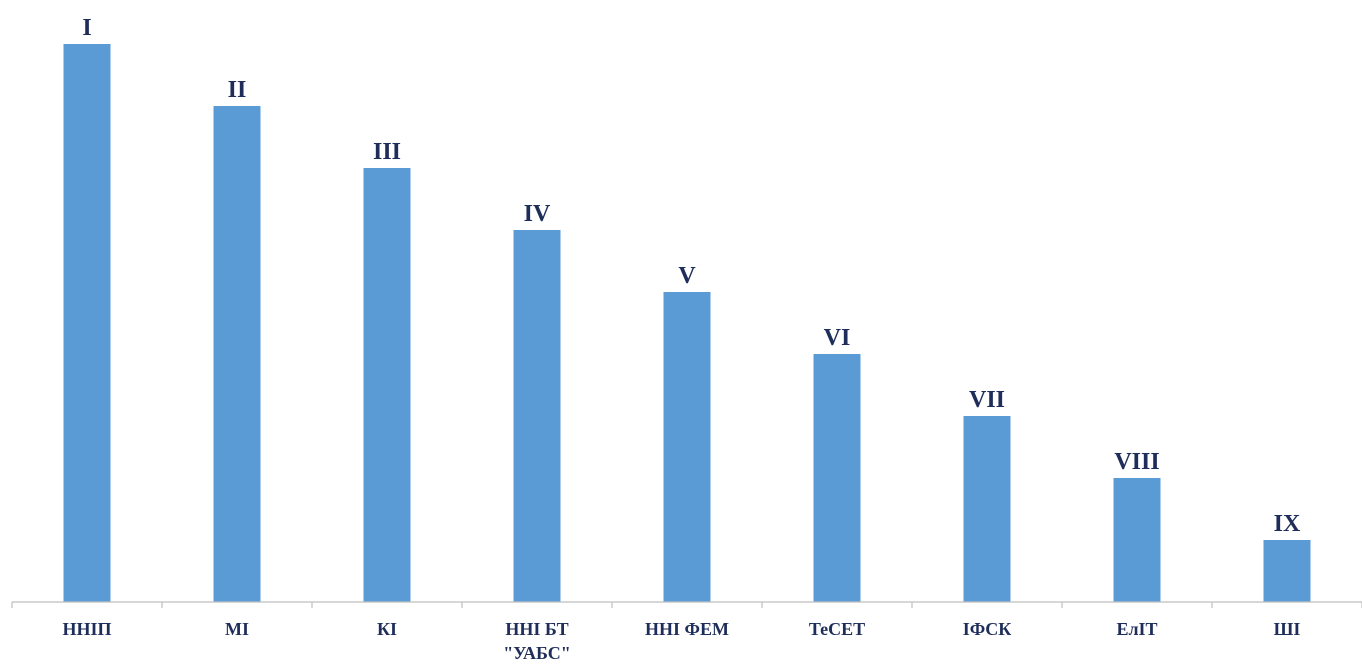 The height and width of the screenshot is (665, 1362). Describe the element at coordinates (686, 604) in the screenshot. I see `x-axis` at that location.